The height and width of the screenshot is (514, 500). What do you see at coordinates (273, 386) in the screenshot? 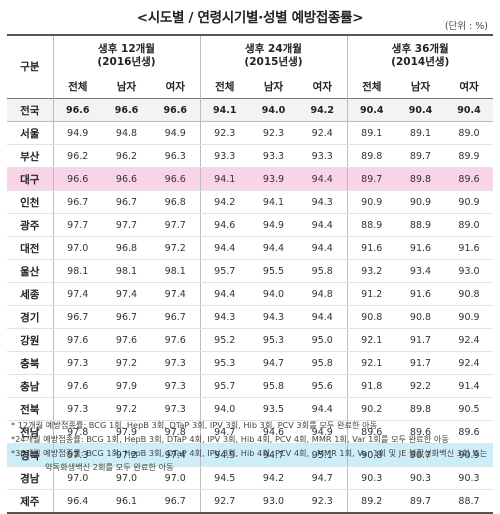
I see `rate-cell: 95.8` at bounding box center [273, 386].